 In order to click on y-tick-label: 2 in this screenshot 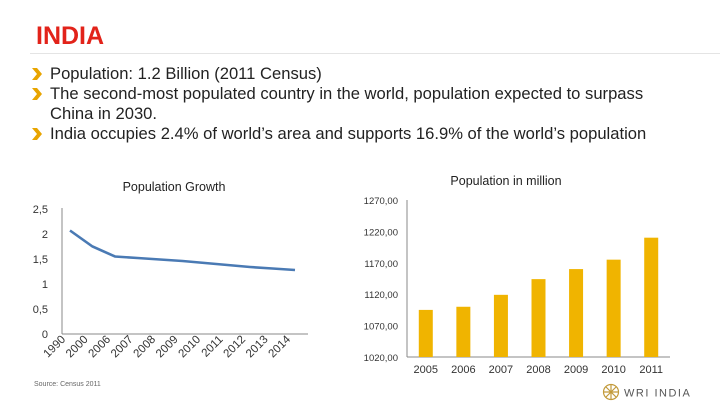, I will do `click(45, 235)`.